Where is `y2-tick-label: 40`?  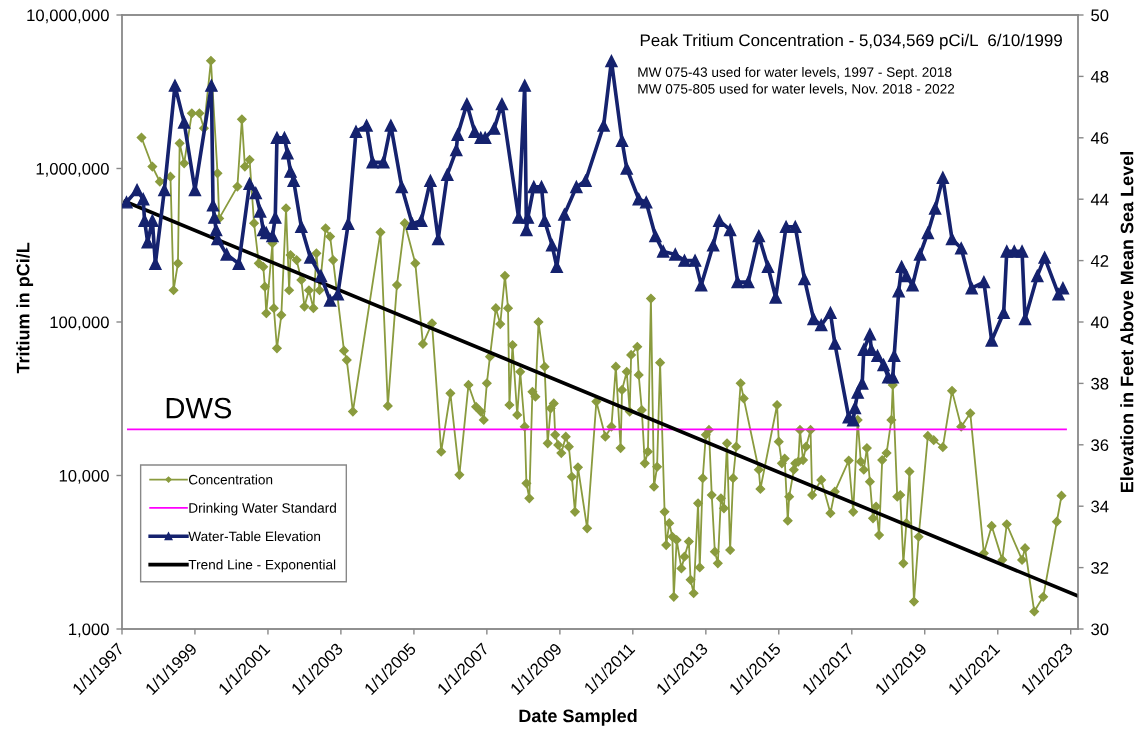
y2-tick-label: 40 is located at coordinates (1099, 322).